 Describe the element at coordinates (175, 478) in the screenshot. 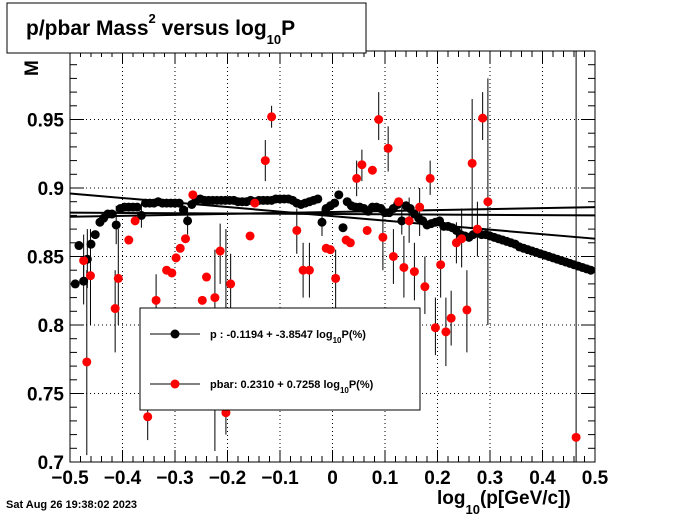

I see `x-tick-label: −0.3` at that location.